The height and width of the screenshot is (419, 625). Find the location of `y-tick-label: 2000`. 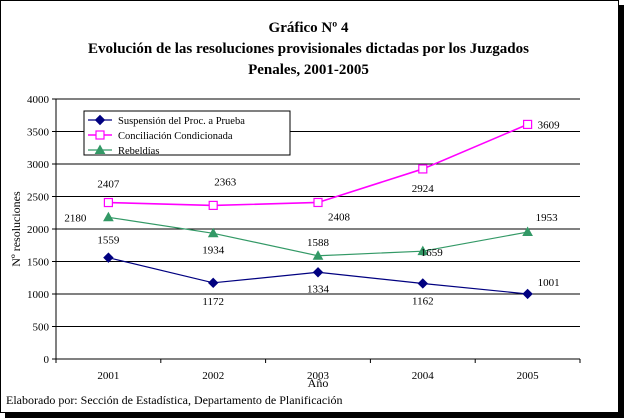

y-tick-label: 2000 is located at coordinates (38, 230).